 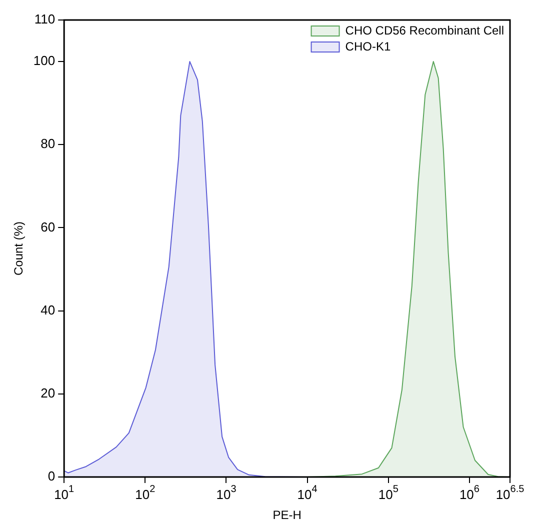 I want to click on y-tick-label: 80, so click(x=48, y=144).